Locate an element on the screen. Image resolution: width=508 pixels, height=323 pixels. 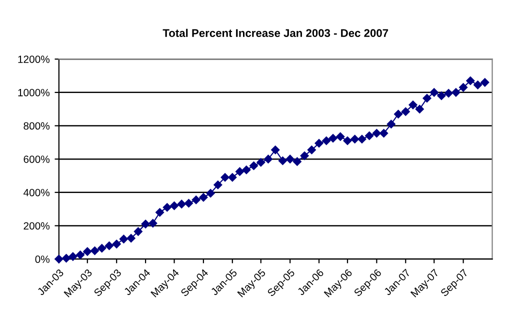
y-tick-label: 1200% is located at coordinates (34, 59).